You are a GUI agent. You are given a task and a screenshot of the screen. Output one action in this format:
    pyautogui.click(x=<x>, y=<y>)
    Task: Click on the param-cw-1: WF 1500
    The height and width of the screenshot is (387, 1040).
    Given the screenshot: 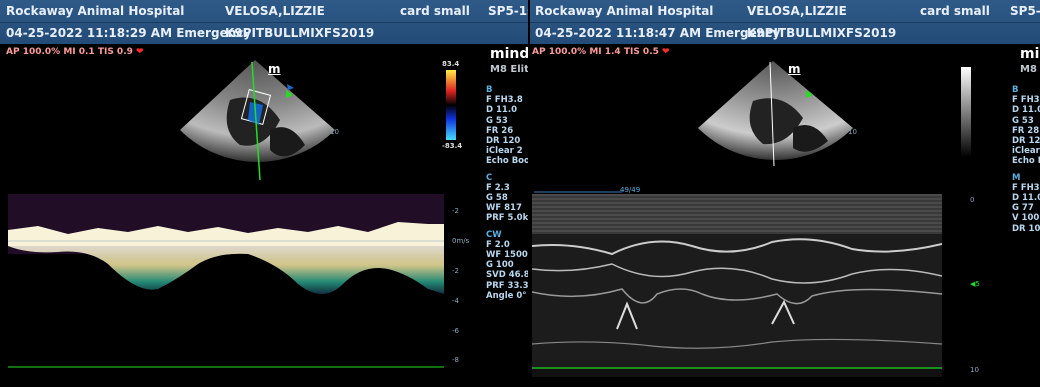 What is the action you would take?
    pyautogui.click(x=507, y=255)
    